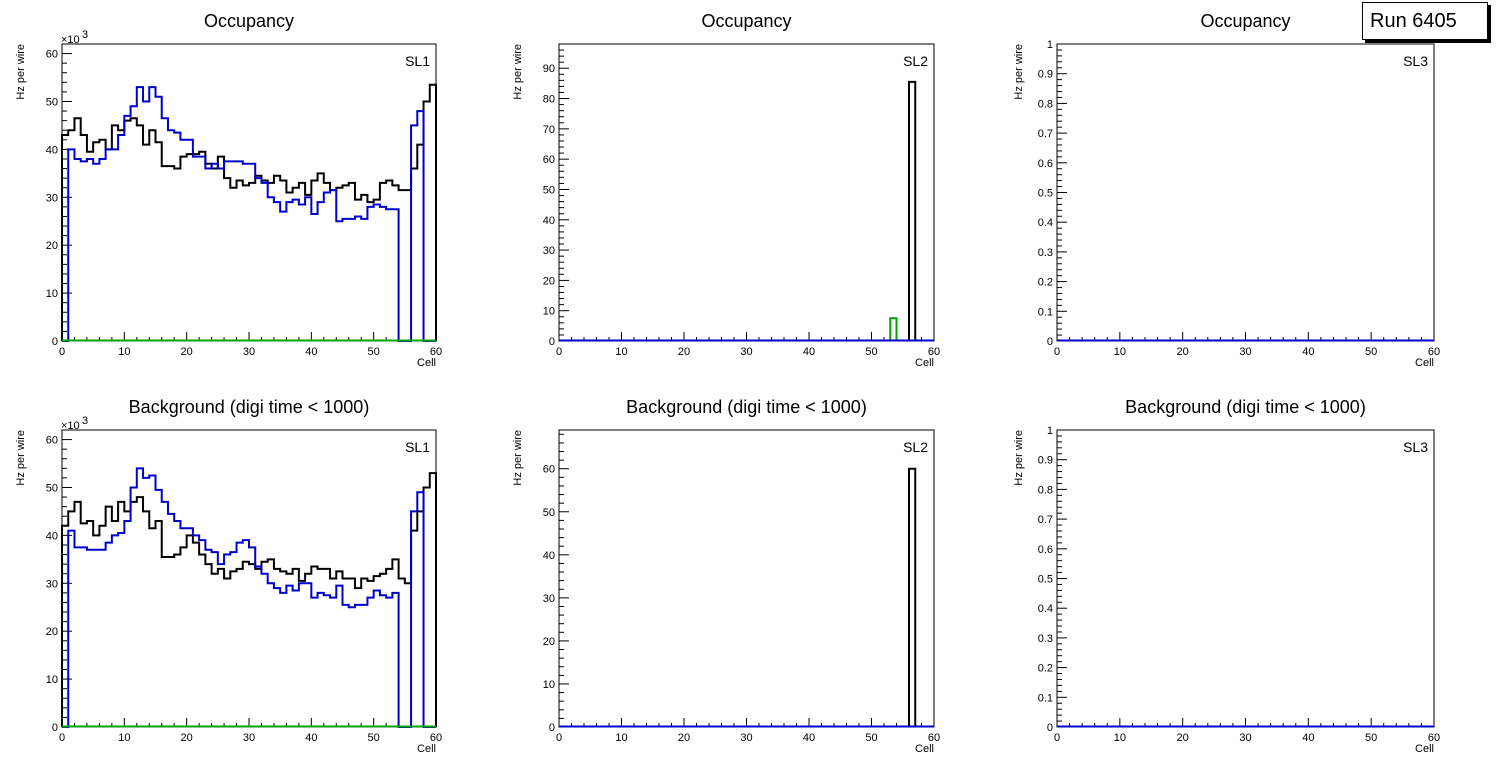 Image resolution: width=1496 pixels, height=772 pixels. What do you see at coordinates (549, 130) in the screenshot?
I see `y-tick-label: 70` at bounding box center [549, 130].